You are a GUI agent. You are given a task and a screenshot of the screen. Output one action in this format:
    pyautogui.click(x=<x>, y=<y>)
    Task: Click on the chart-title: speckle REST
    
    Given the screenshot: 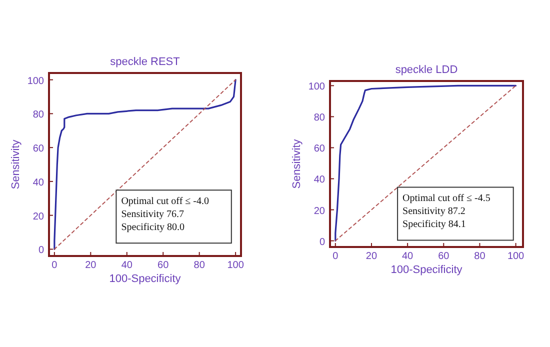 What is the action you would take?
    pyautogui.click(x=145, y=62)
    